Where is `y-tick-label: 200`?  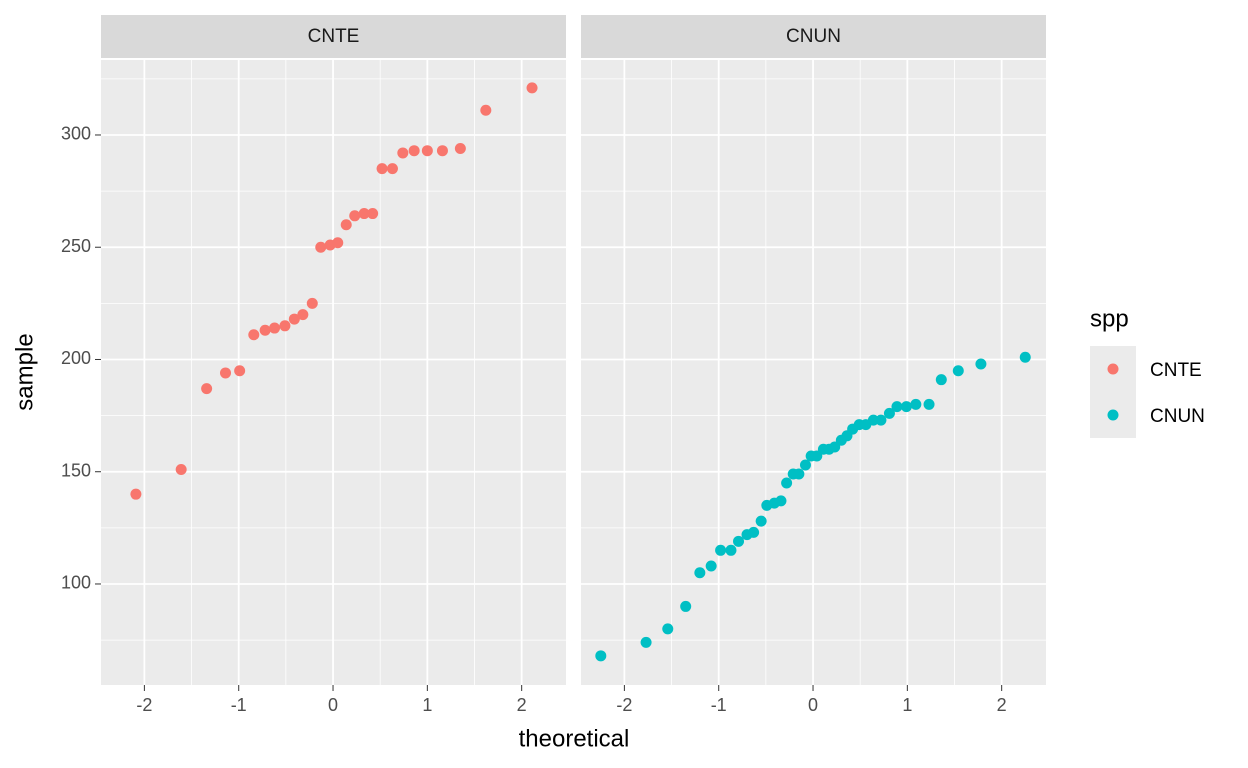
y-tick-label: 200 is located at coordinates (76, 358).